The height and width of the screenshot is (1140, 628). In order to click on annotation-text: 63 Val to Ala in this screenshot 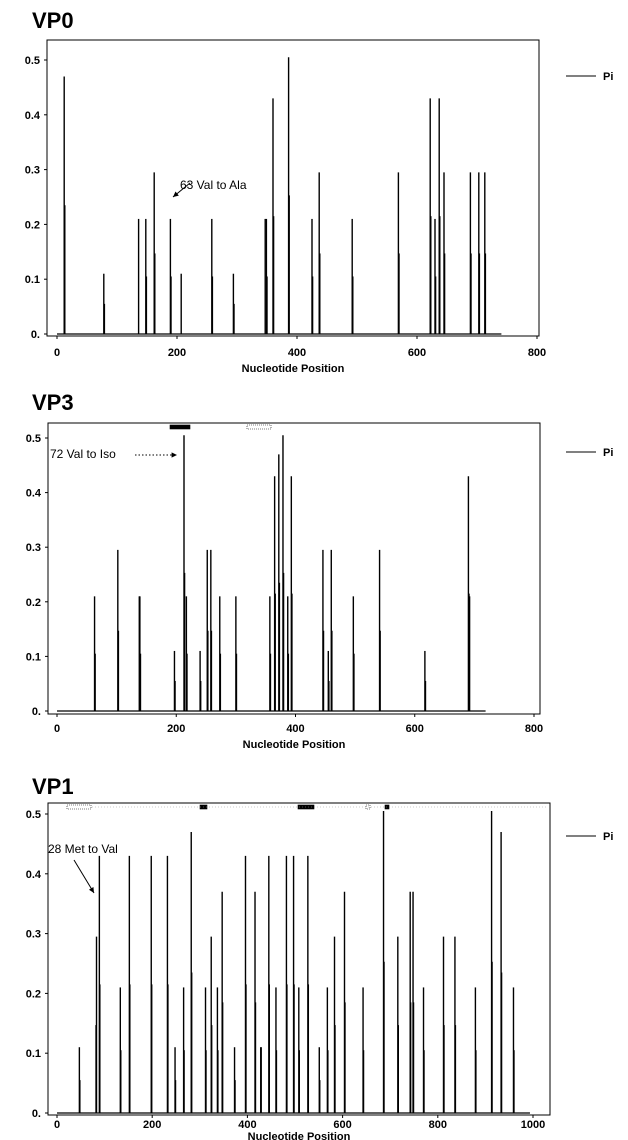, I will do `click(213, 185)`.